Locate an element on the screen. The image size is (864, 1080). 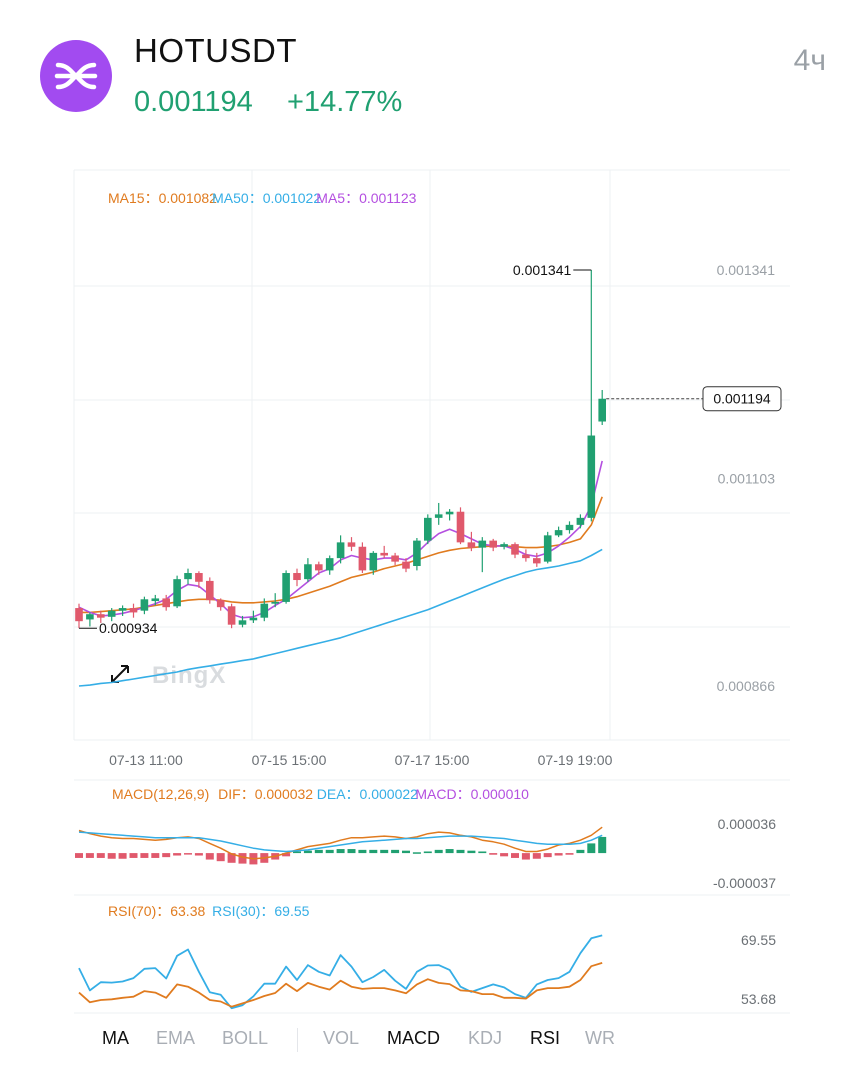
tab-ma: MA is located at coordinates (115, 1038).